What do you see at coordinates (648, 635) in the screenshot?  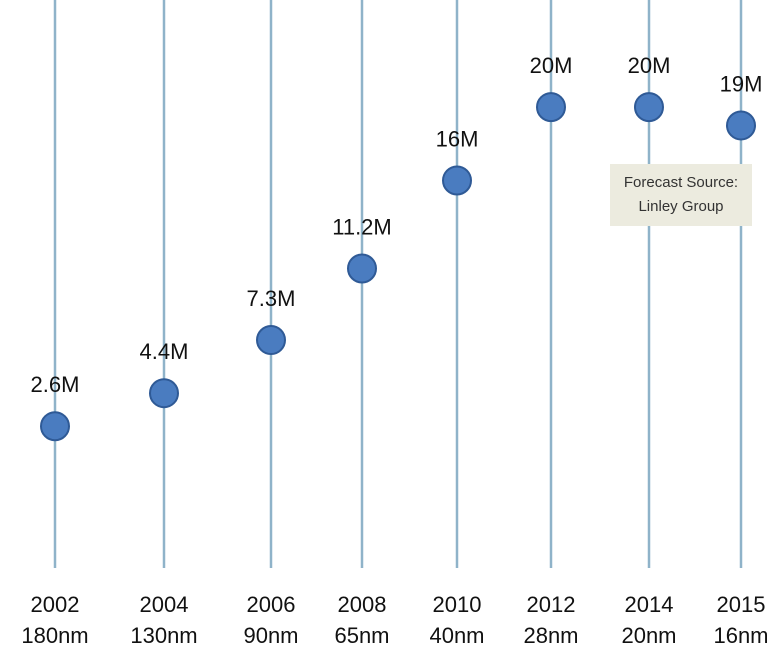 I see `tick-node-20nm: 20nm` at bounding box center [648, 635].